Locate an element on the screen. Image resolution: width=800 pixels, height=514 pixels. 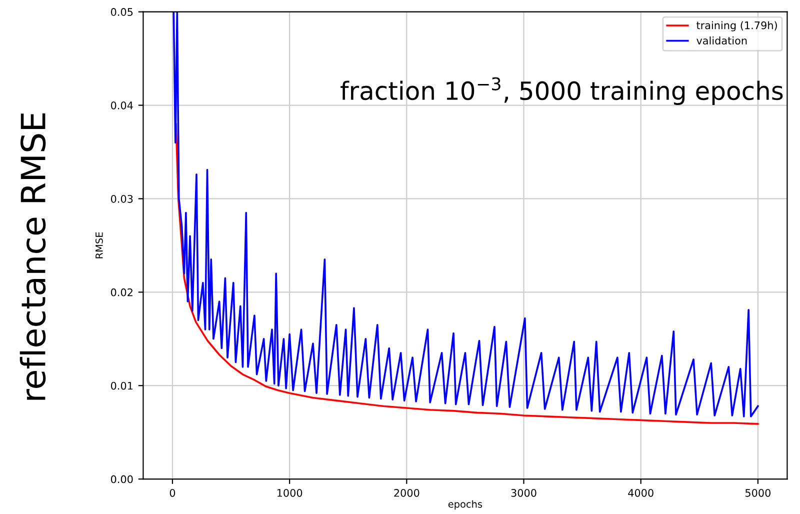
x-tick-label: 4000 is located at coordinates (641, 492).